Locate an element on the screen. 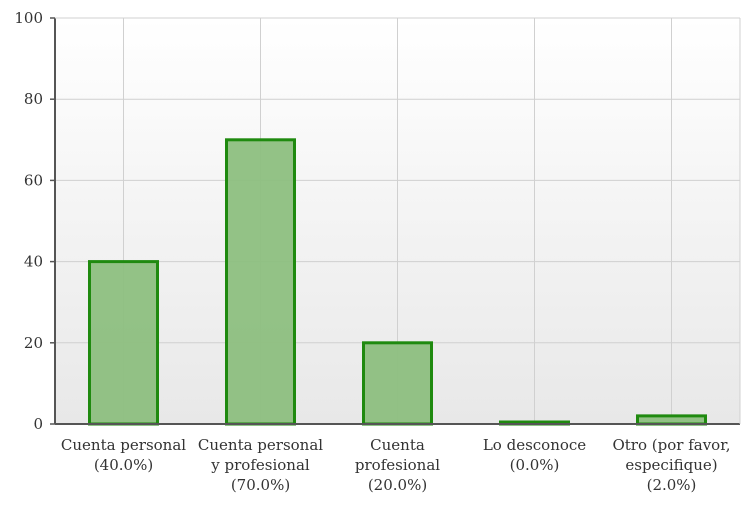 This screenshot has height=507, width=741. y-tick-label: 100 is located at coordinates (28, 18).